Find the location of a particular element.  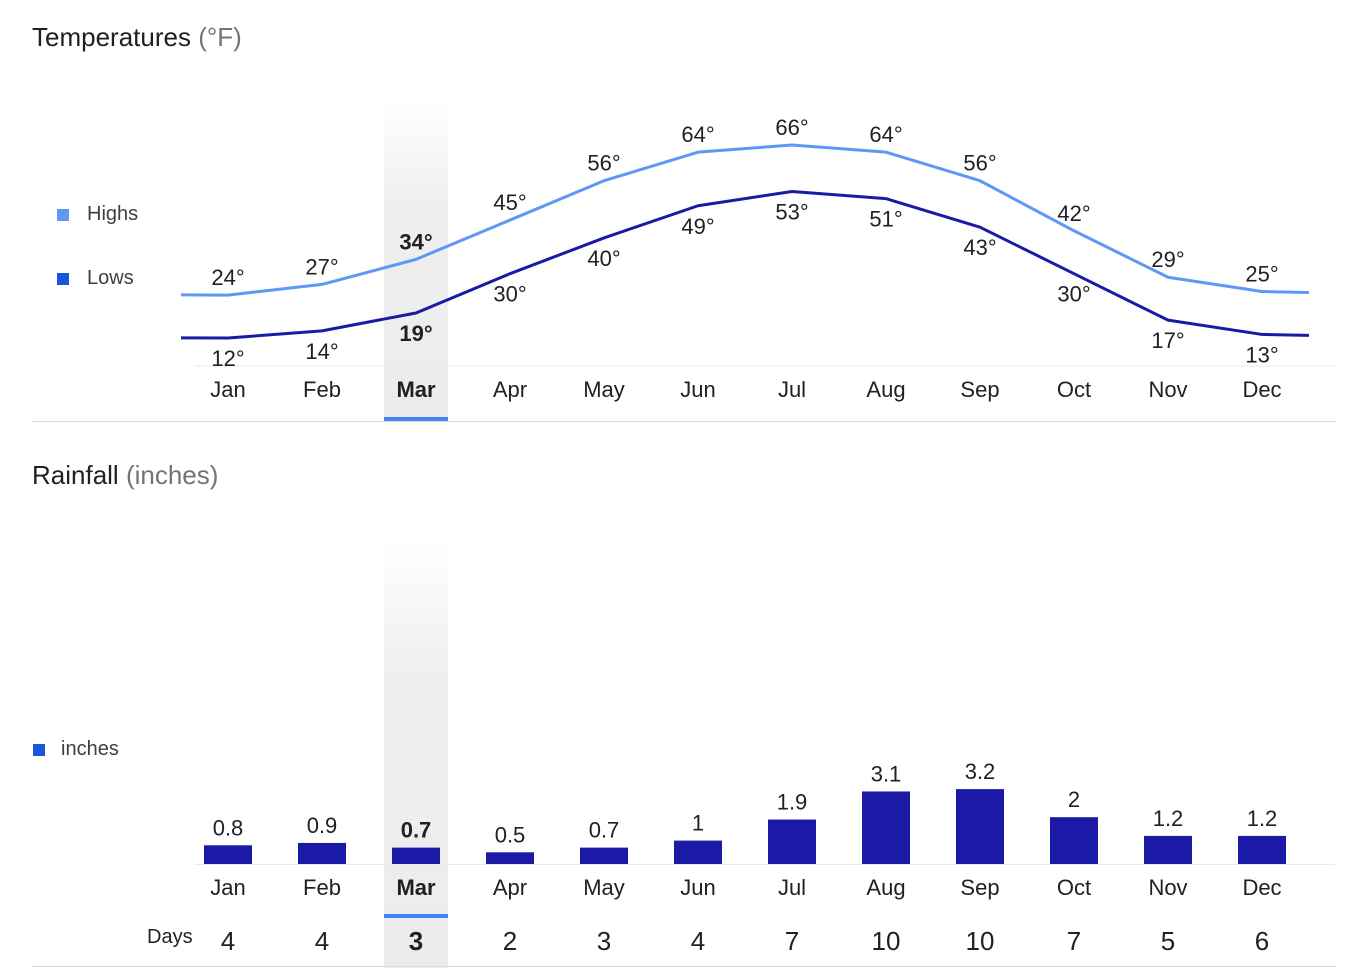

days-value-jul: 7 is located at coordinates (792, 941).